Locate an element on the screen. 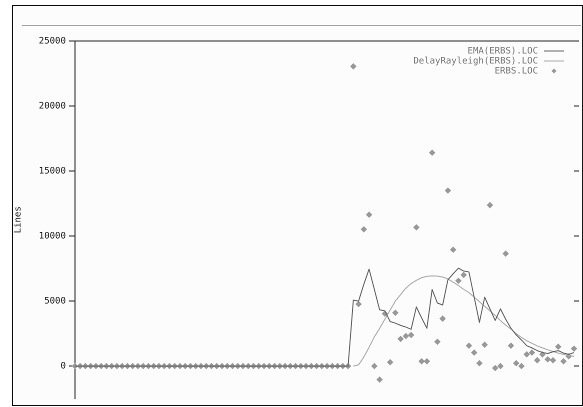  y-tick-label: 25000 is located at coordinates (52, 41).